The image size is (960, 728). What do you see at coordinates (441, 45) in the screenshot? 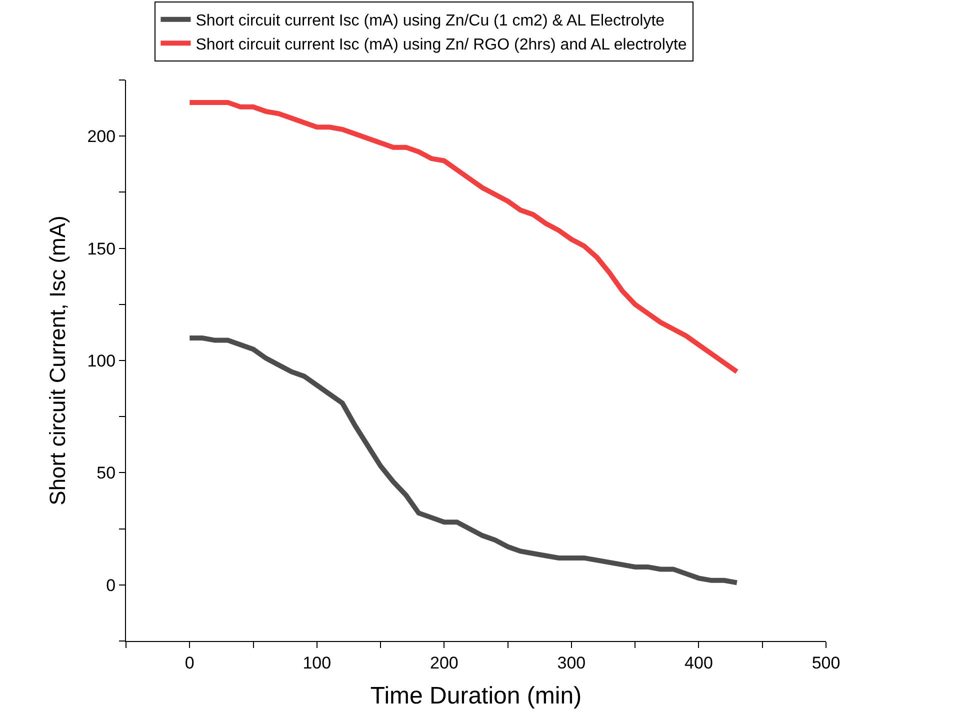
I see `legend-label: Short circuit current Isc (mA) using Zn/ RGO (2hrs) and AL electrolyte` at bounding box center [441, 45].